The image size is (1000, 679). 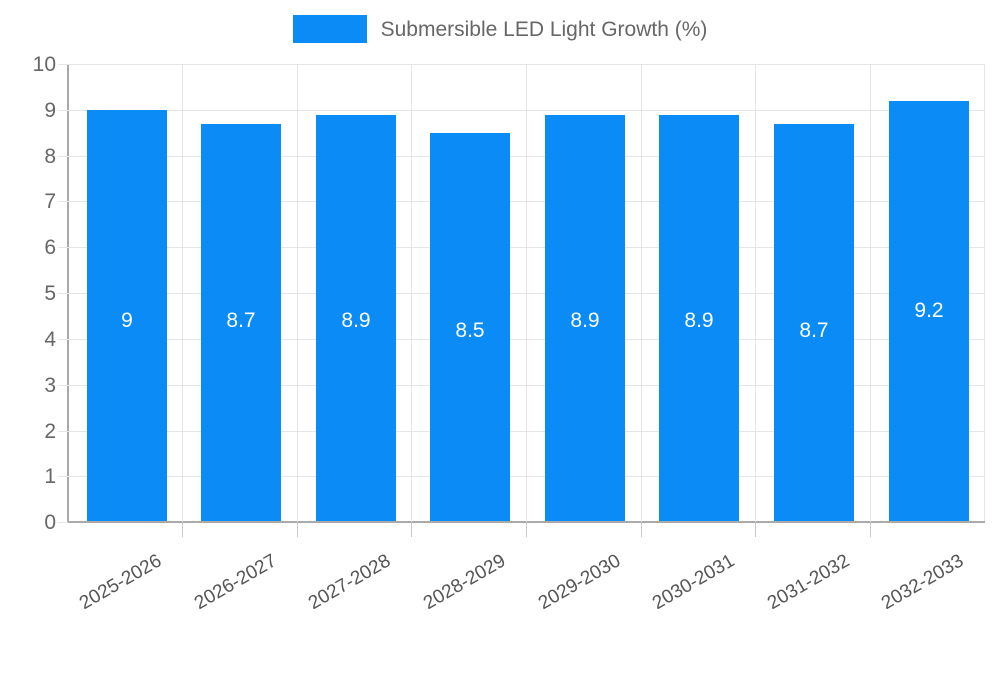 I want to click on x-tick-label-2029-2030: 2029-2030, so click(x=580, y=582).